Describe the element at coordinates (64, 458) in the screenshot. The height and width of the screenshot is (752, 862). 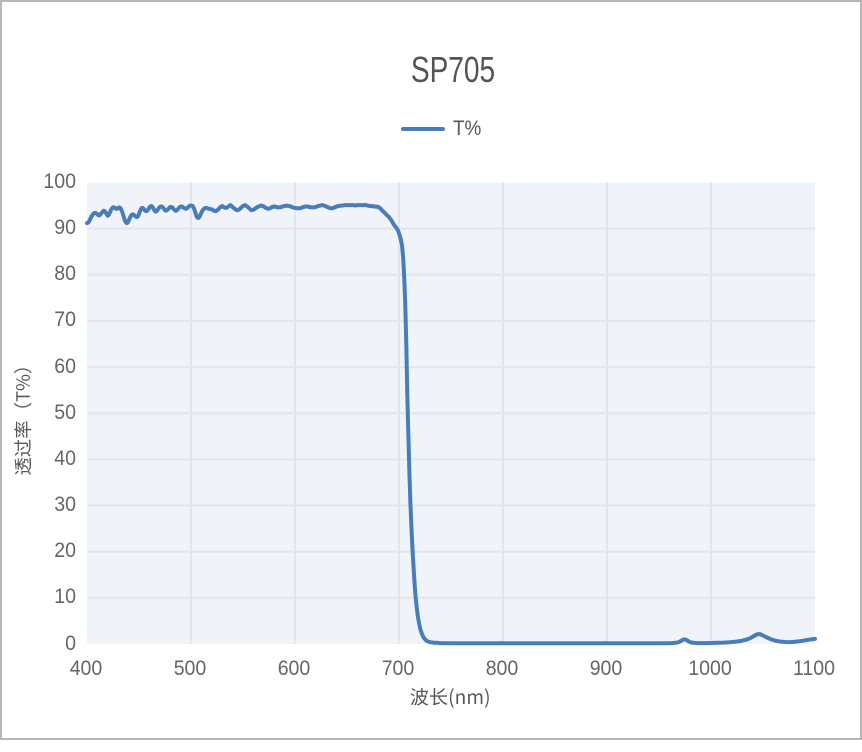
I see `y-tick-label: 40` at that location.